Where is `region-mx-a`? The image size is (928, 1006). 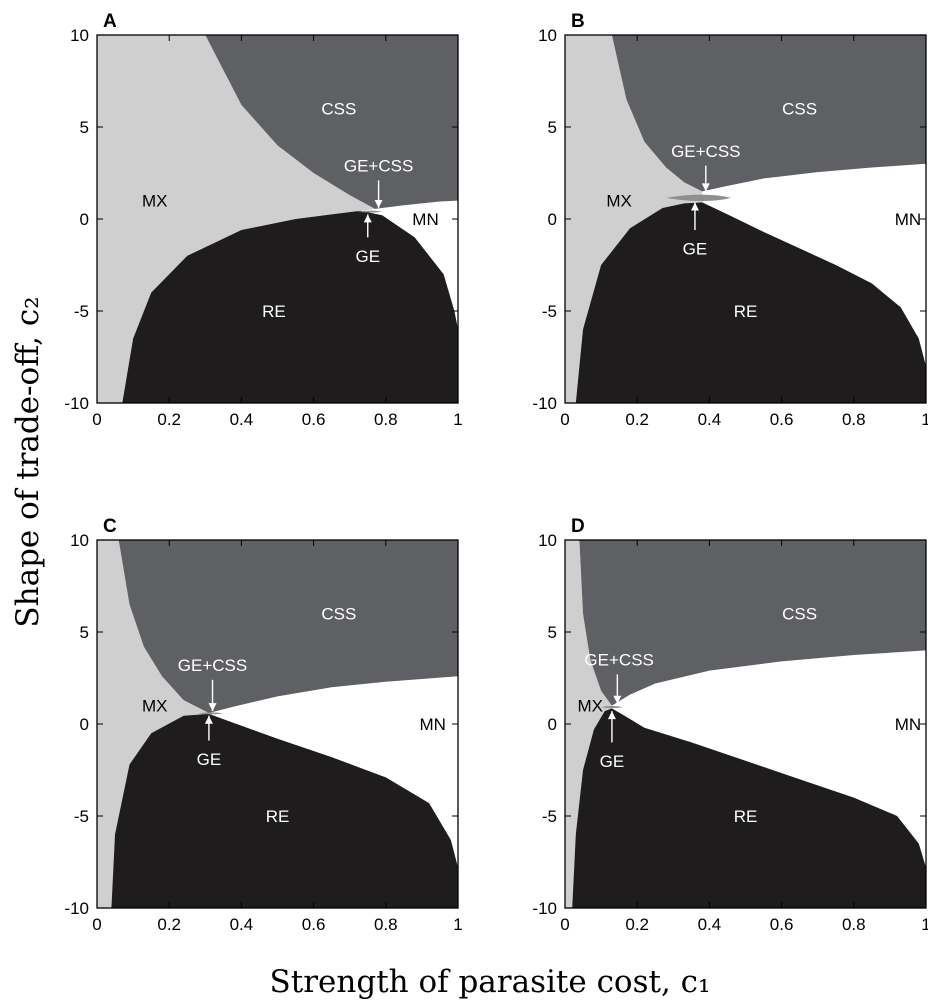 region-mx-a is located at coordinates (236, 219).